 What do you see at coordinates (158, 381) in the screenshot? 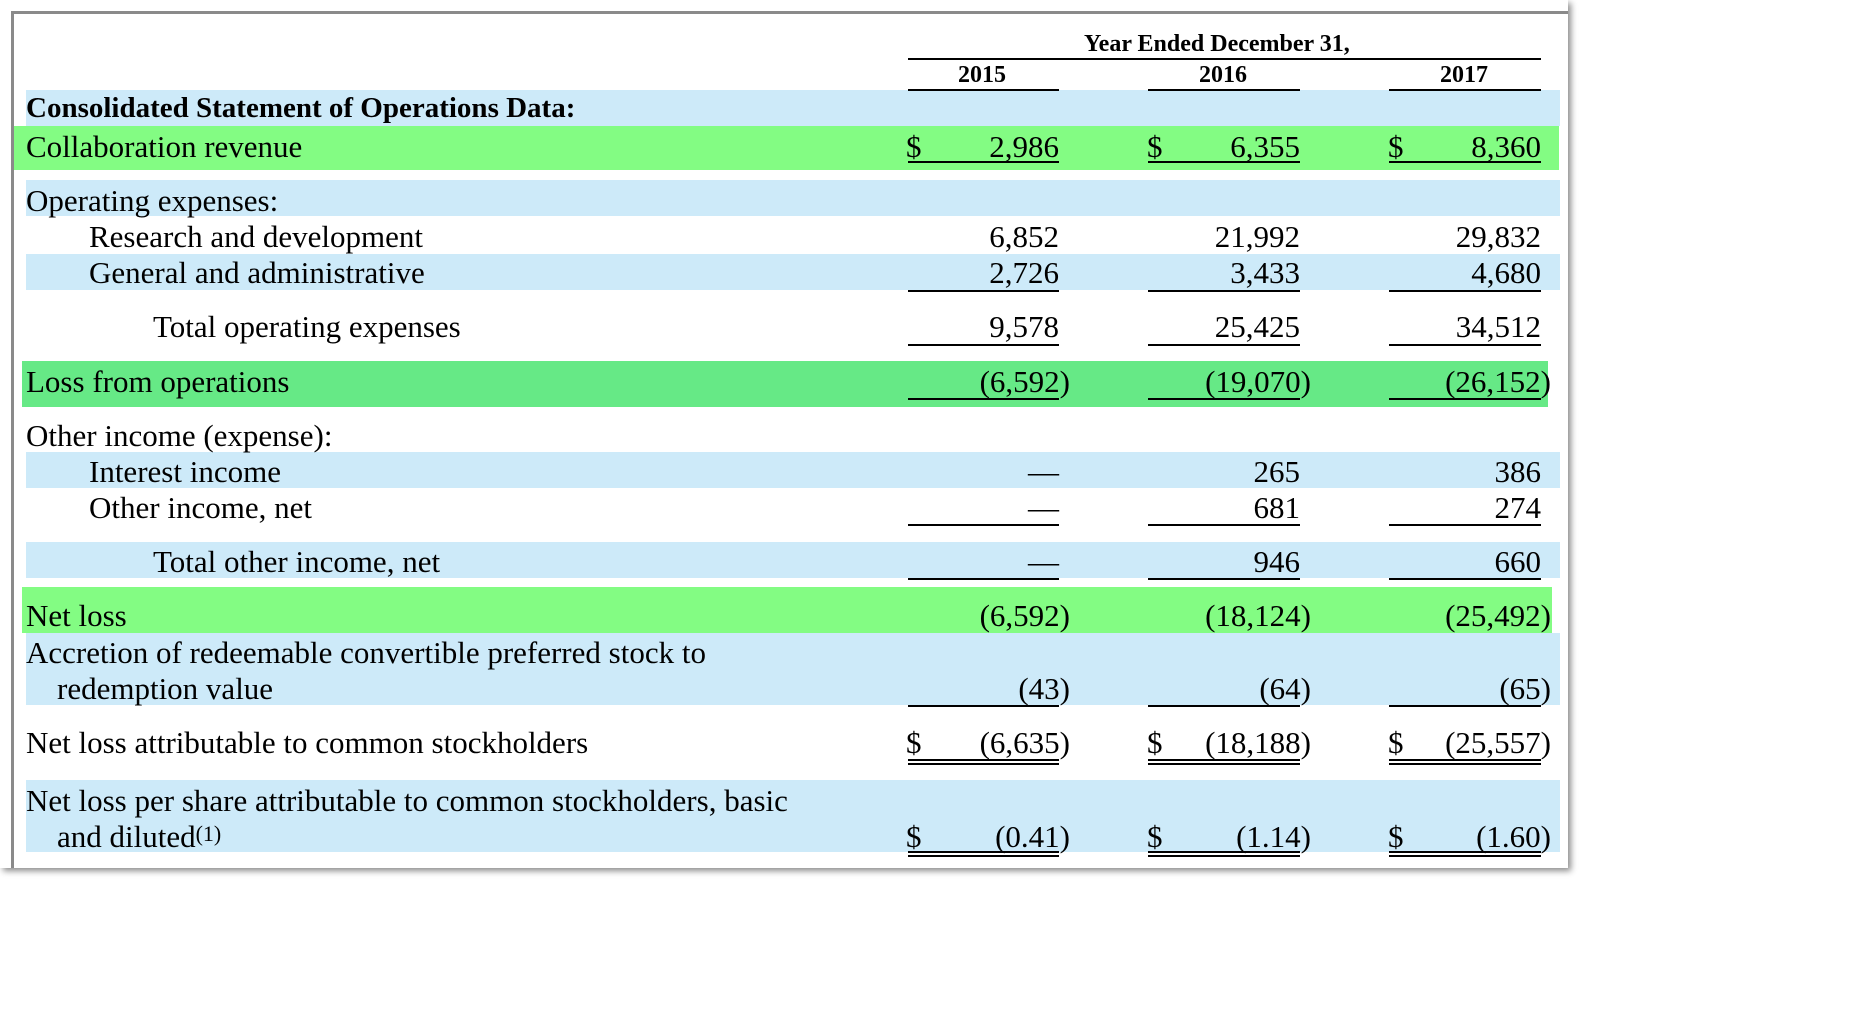
I see `label-loss-from-operations: Loss from operations` at bounding box center [158, 381].